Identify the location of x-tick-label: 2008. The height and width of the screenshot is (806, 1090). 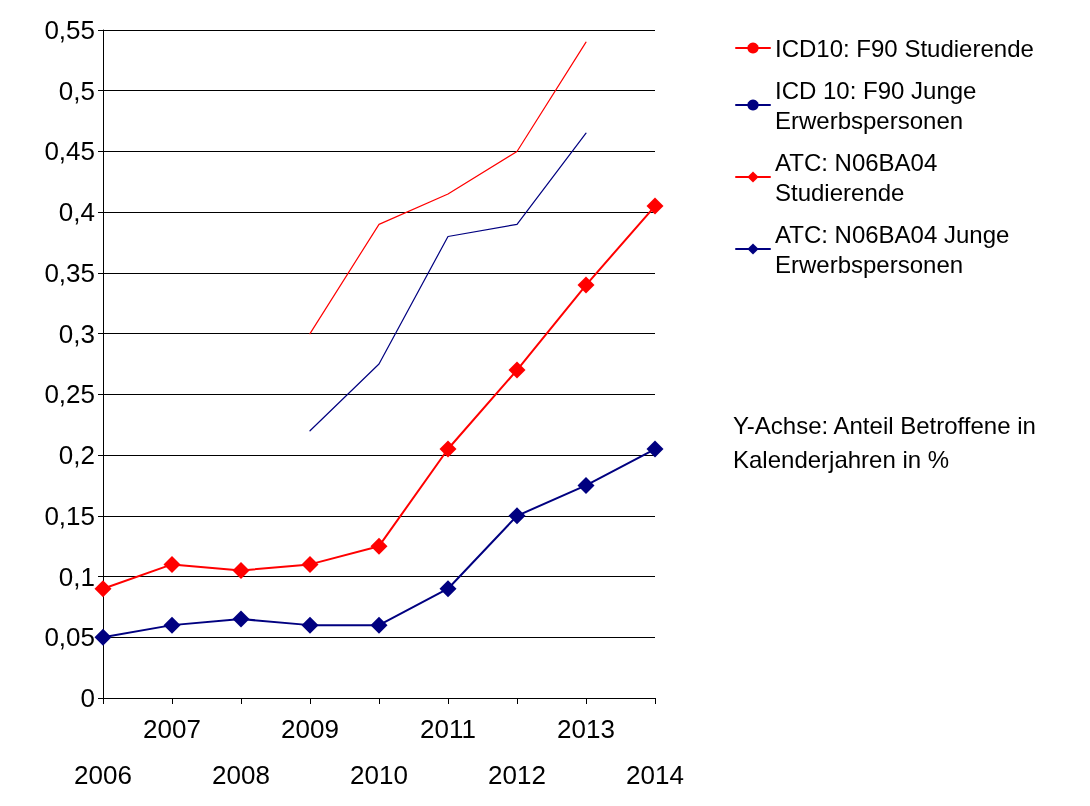
(241, 775).